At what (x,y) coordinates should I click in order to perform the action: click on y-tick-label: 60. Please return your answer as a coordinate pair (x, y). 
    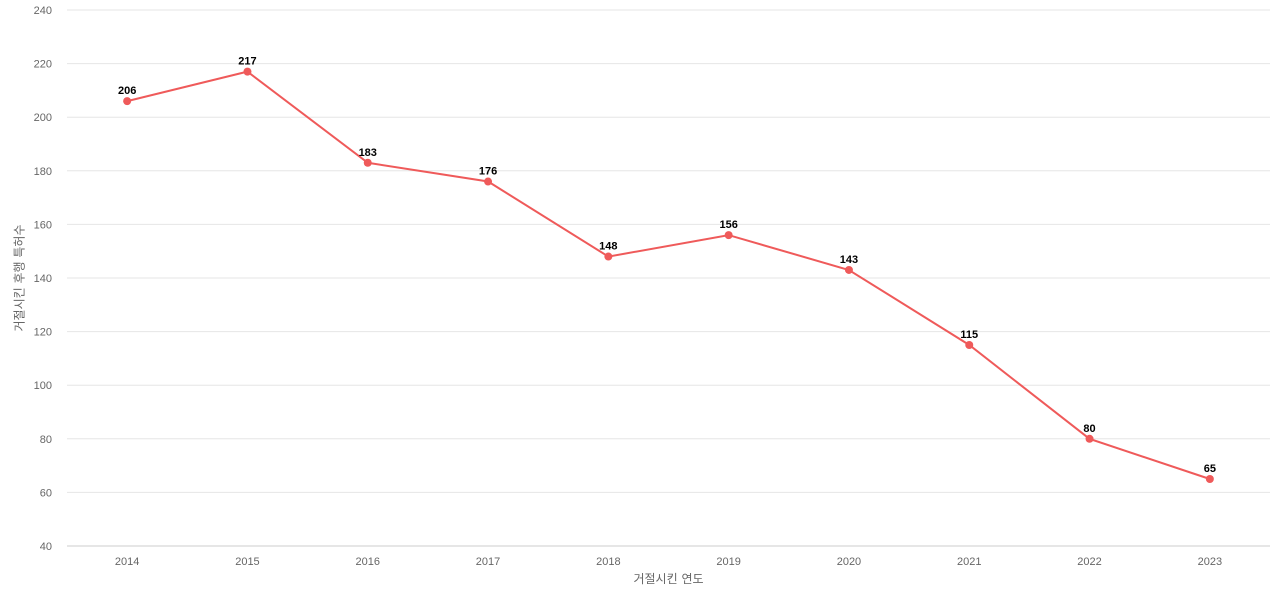
    Looking at the image, I should click on (46, 493).